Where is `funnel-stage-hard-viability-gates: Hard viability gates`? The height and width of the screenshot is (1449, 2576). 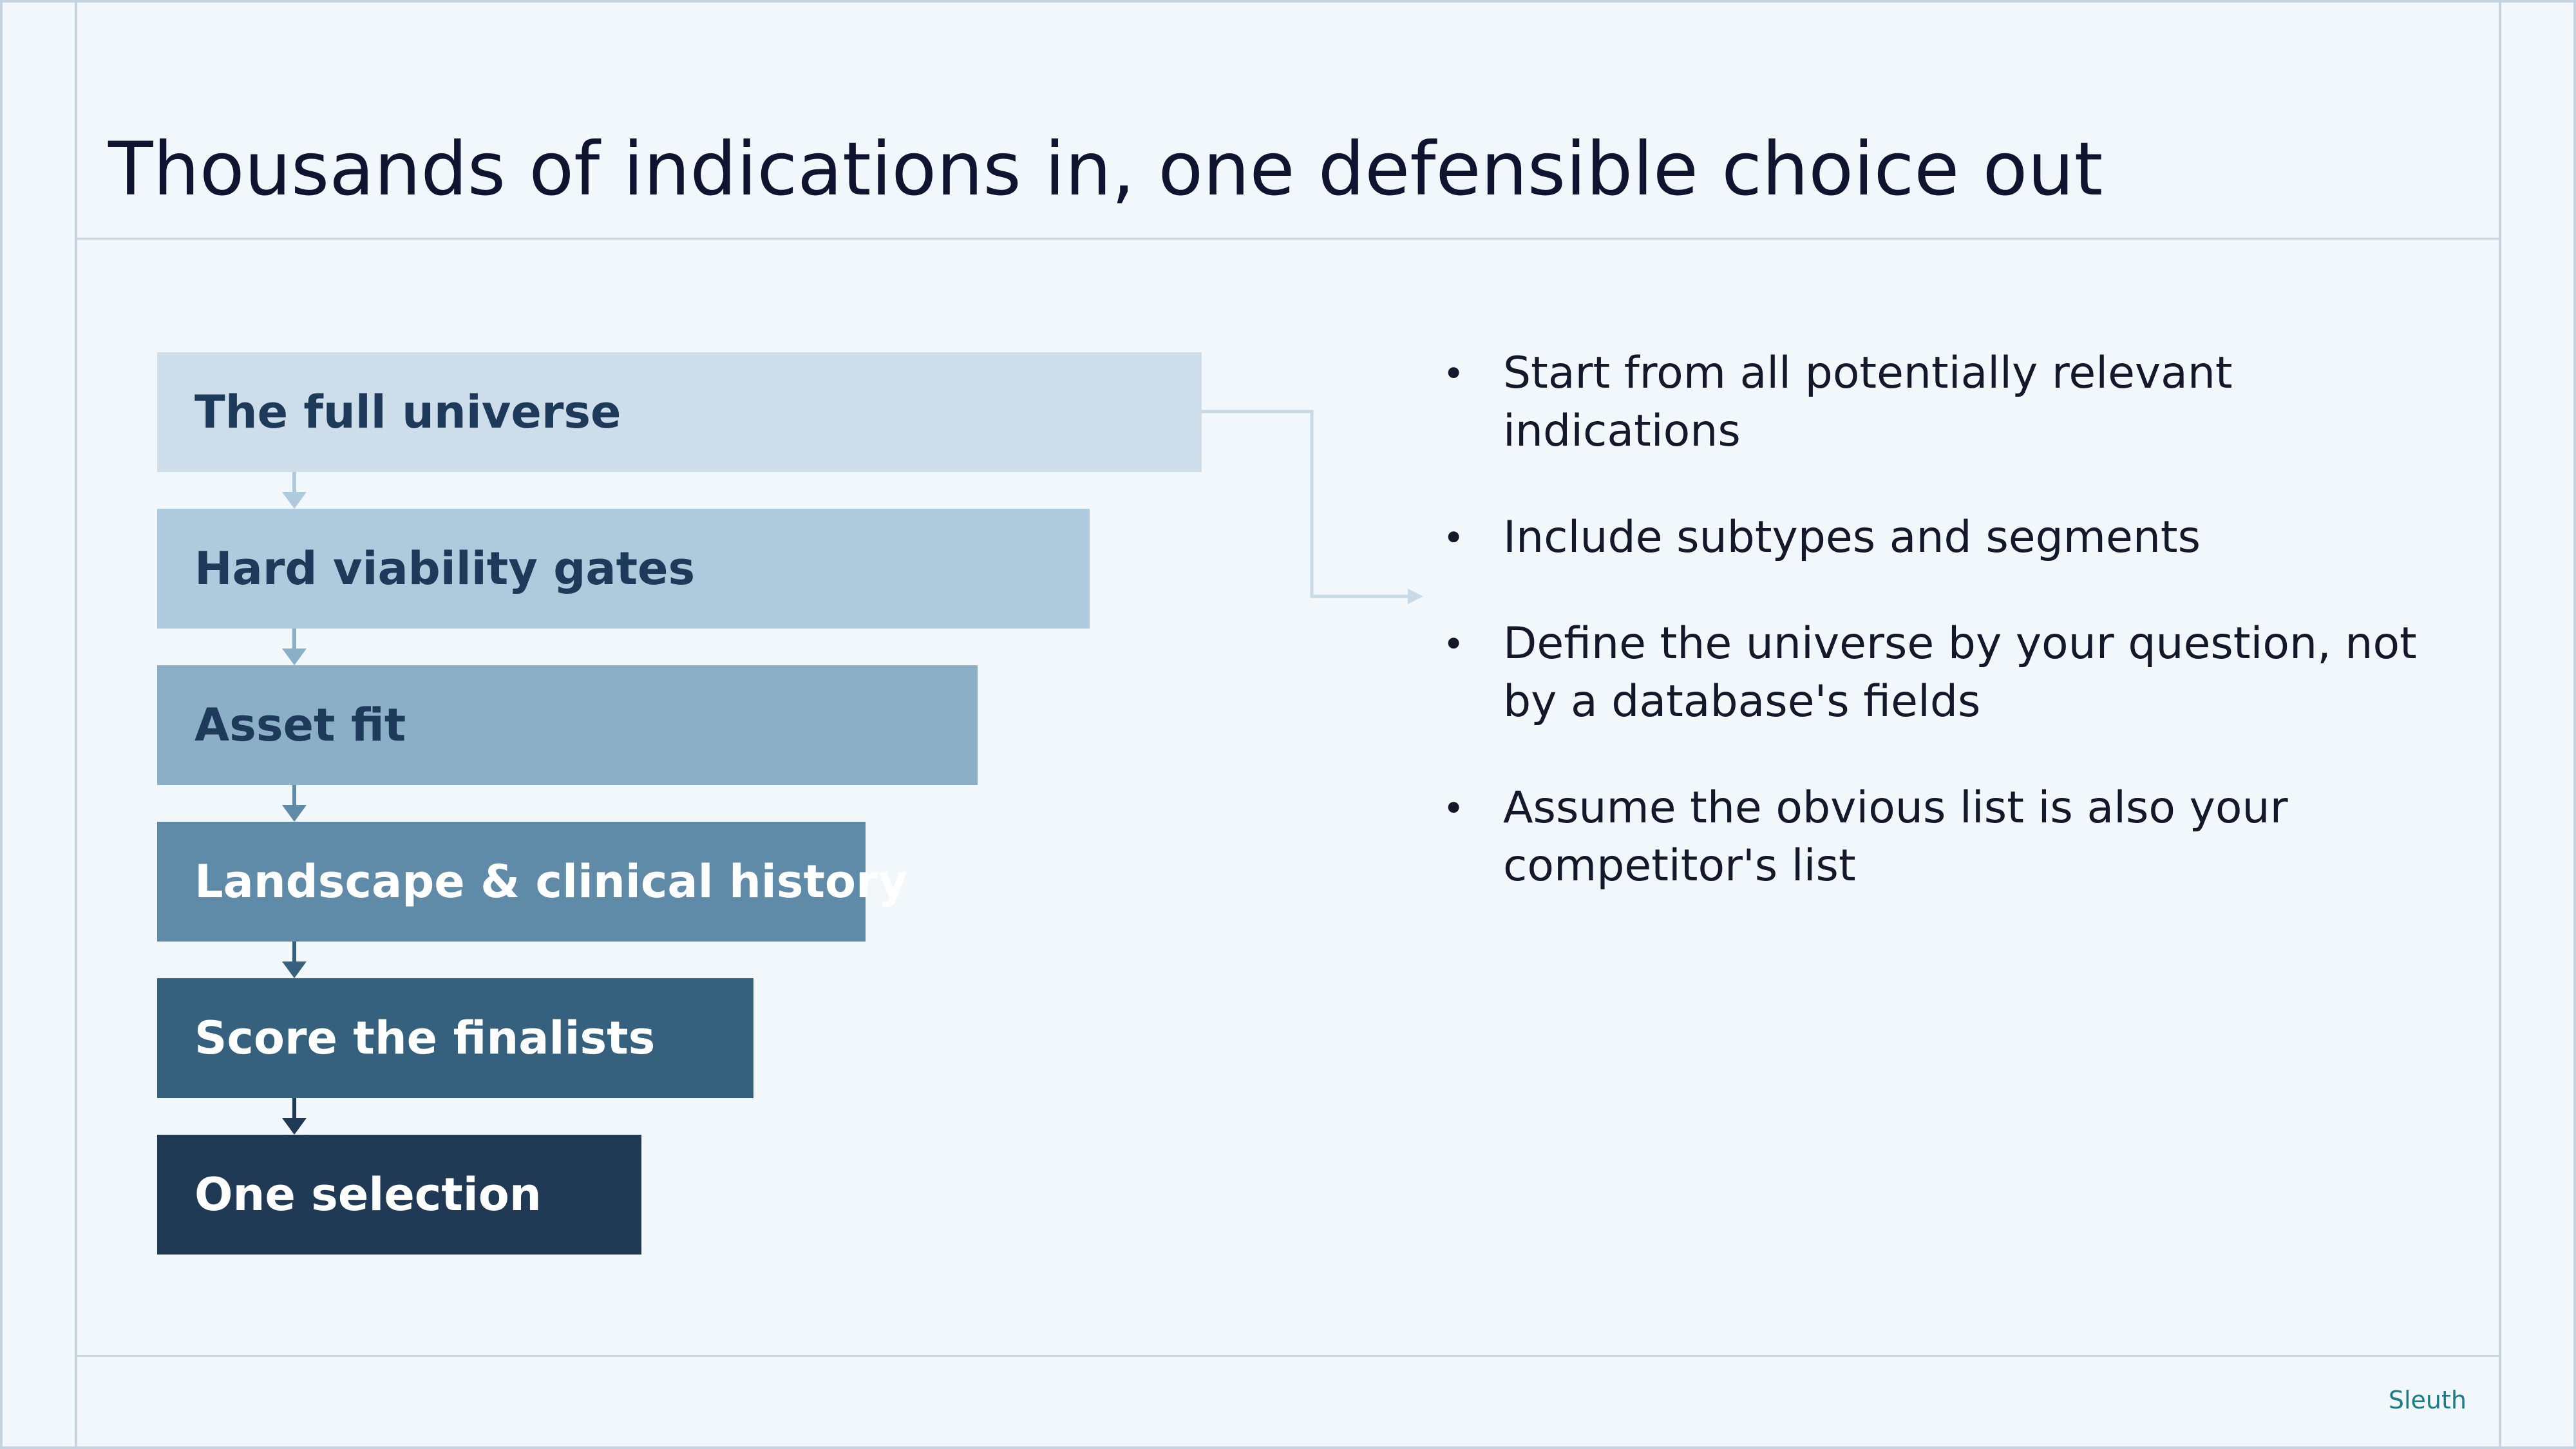
funnel-stage-hard-viability-gates: Hard viability gates is located at coordinates (623, 569).